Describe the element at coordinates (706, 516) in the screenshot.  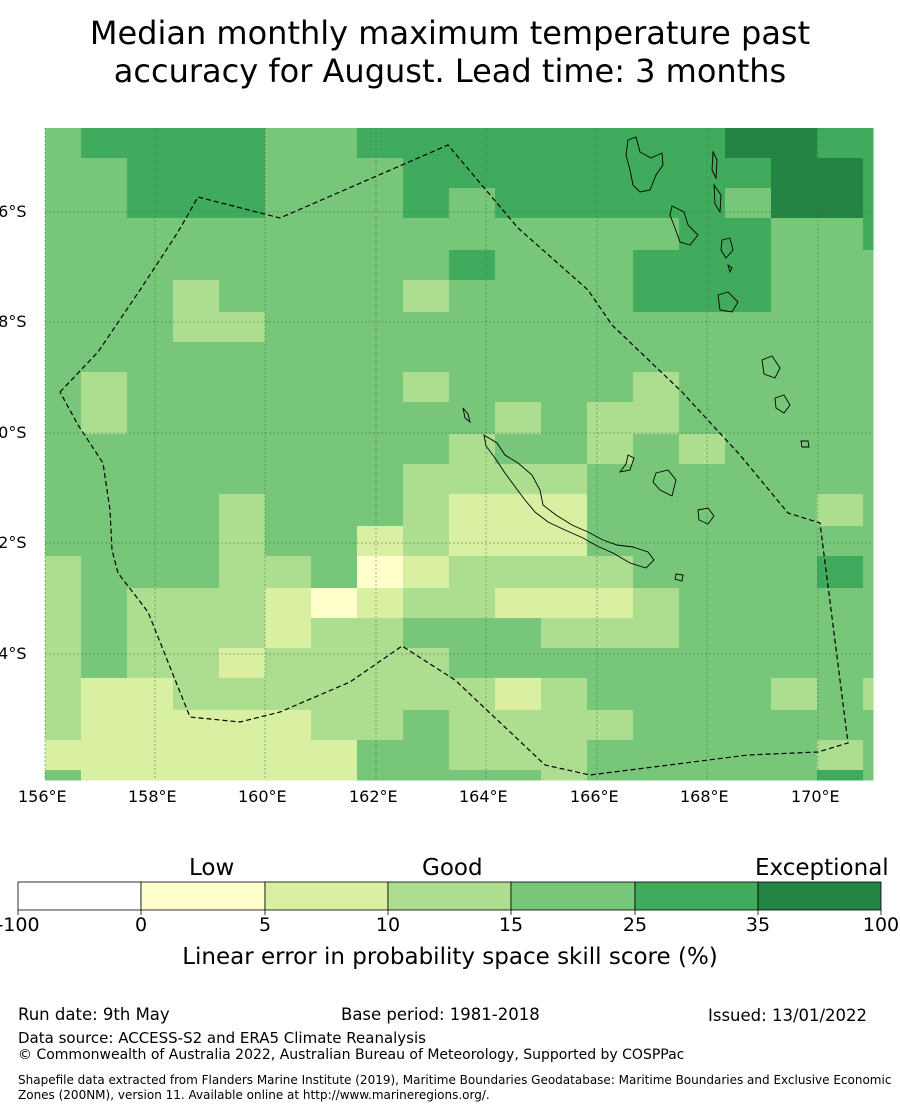
I see `mare-outline` at that location.